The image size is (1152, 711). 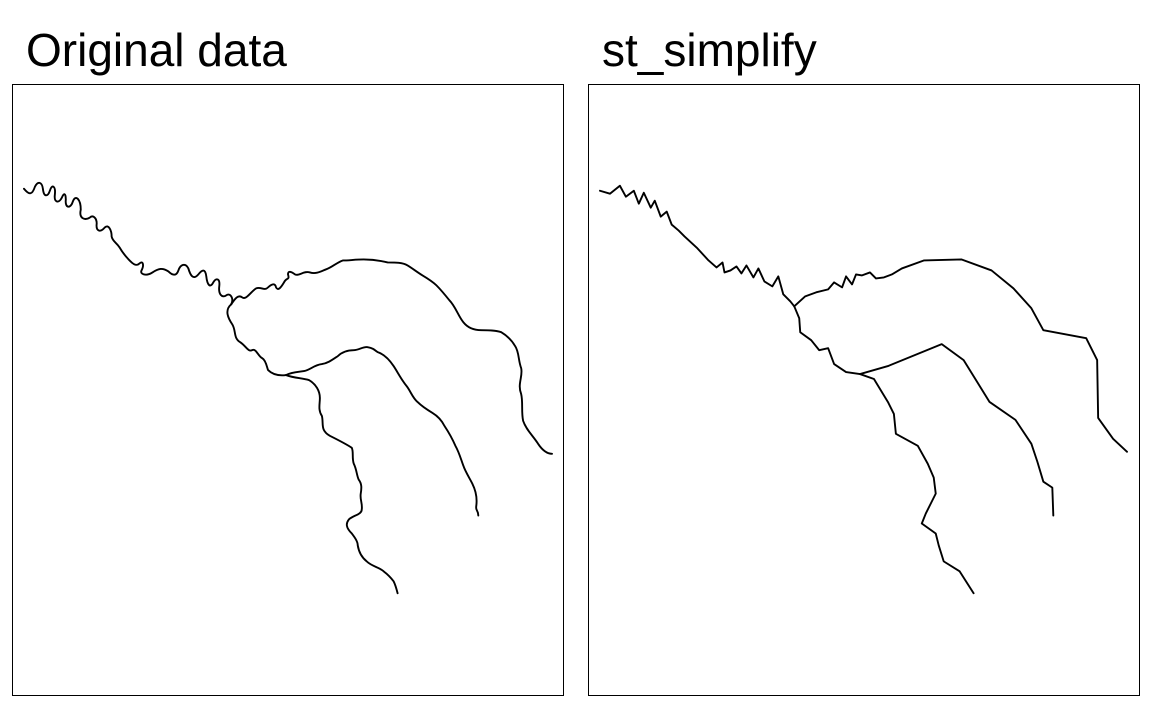 I want to click on simplified-river-south-arm, so click(x=917, y=484).